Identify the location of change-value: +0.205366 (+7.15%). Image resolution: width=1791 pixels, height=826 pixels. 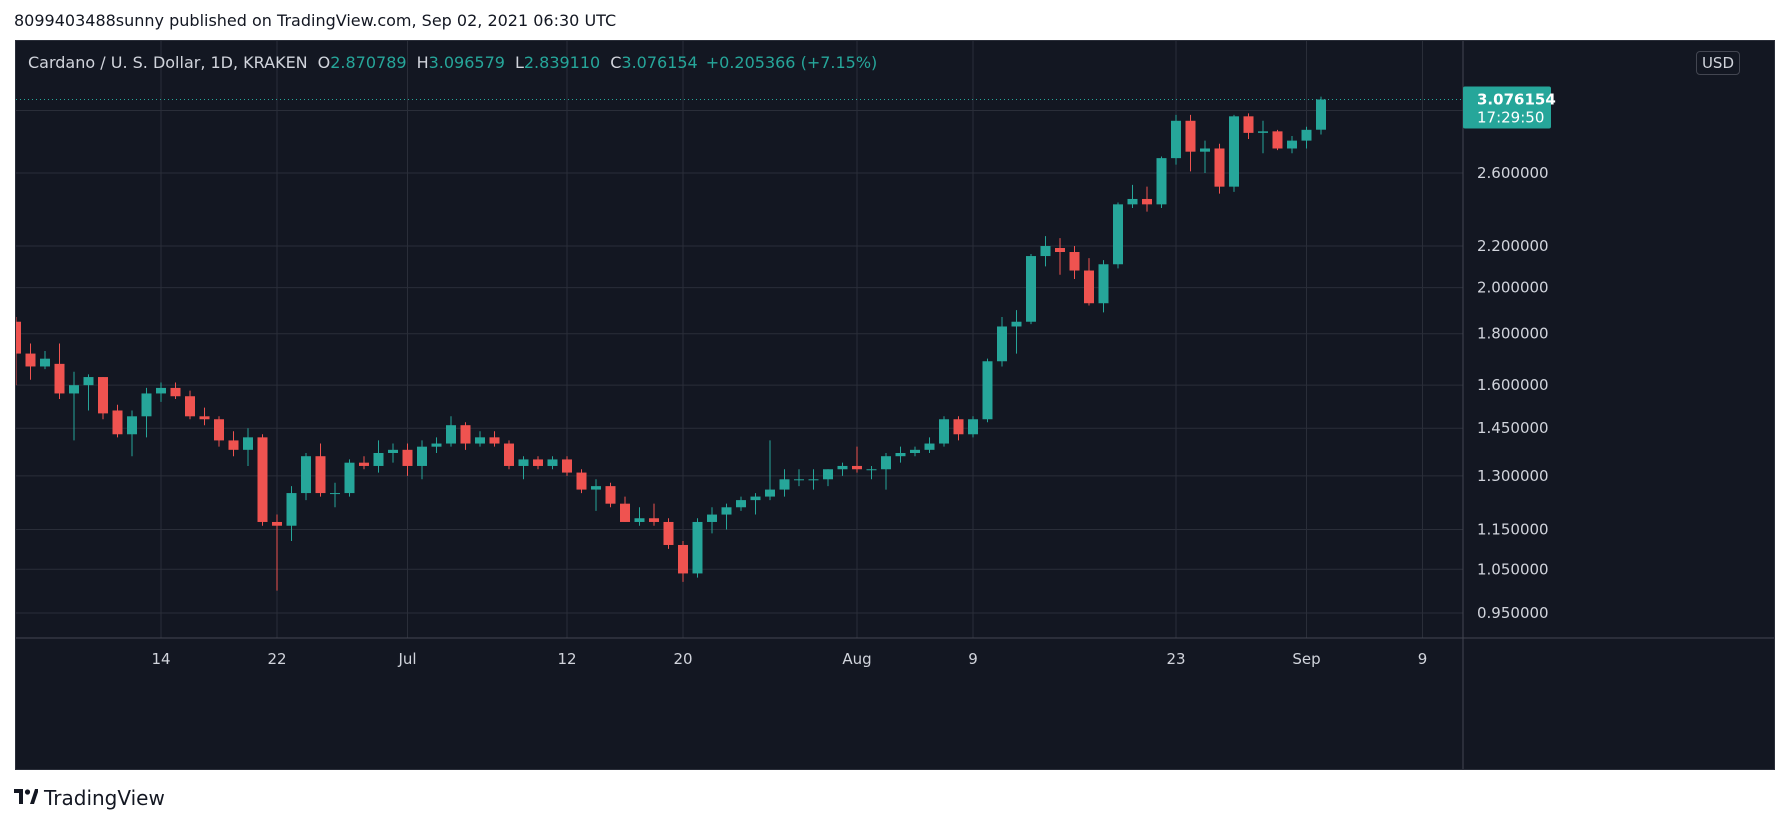
(791, 62).